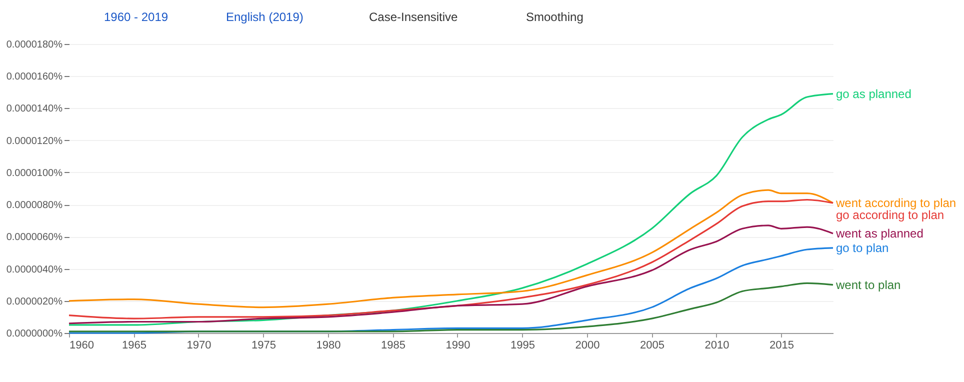 This screenshot has height=382, width=964. I want to click on y-tick-label: 0.0000000%, so click(34, 334).